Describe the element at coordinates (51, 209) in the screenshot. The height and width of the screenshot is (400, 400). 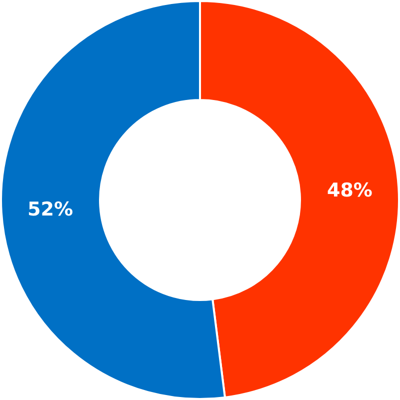
I see `data-label: 52%` at that location.